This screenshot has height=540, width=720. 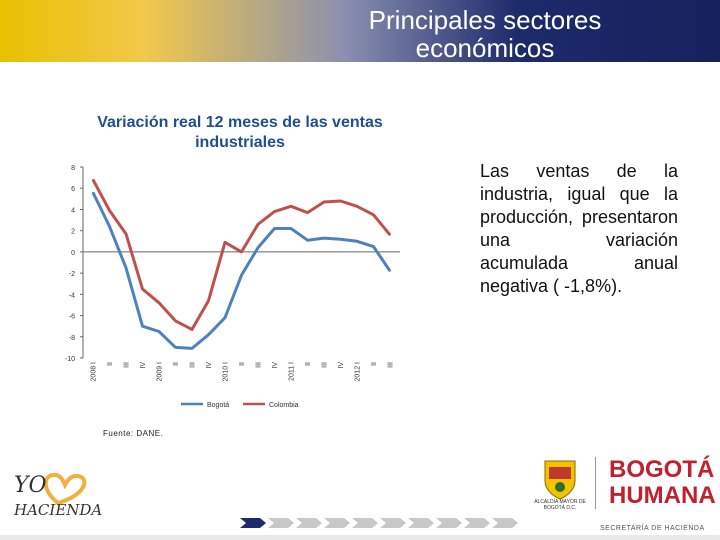 What do you see at coordinates (218, 405) in the screenshot?
I see `legend-label: Bogotá` at bounding box center [218, 405].